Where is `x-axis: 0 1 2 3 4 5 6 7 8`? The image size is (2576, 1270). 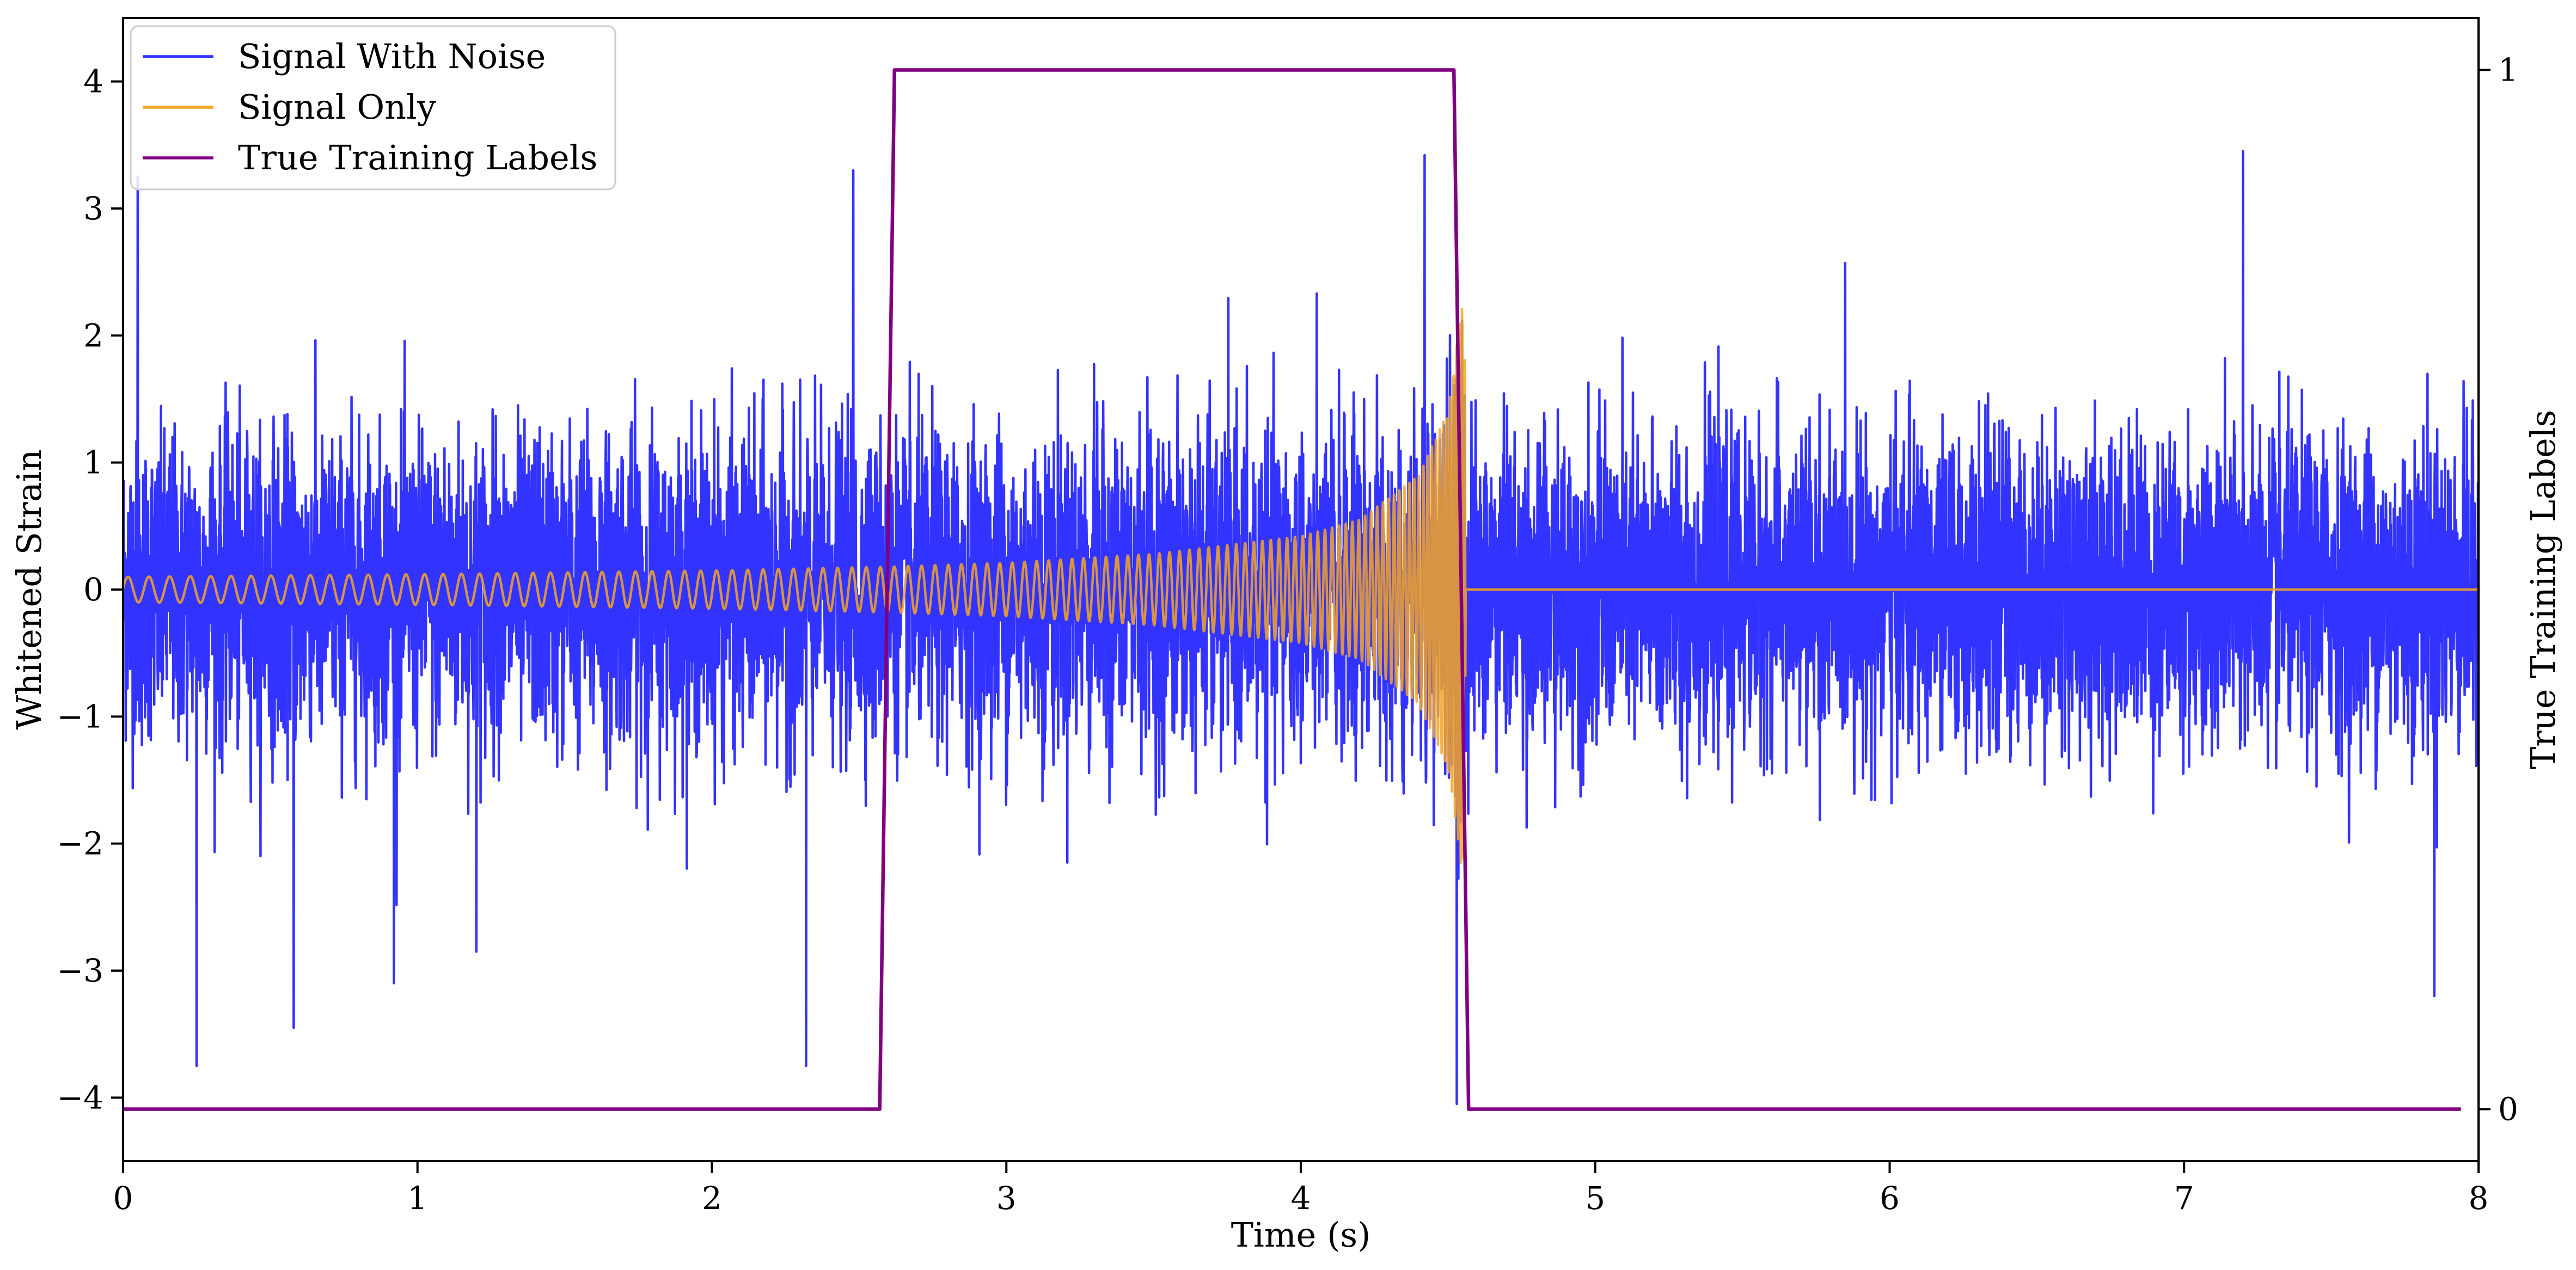 x-axis: 0 1 2 3 4 5 6 7 8 is located at coordinates (1301, 1189).